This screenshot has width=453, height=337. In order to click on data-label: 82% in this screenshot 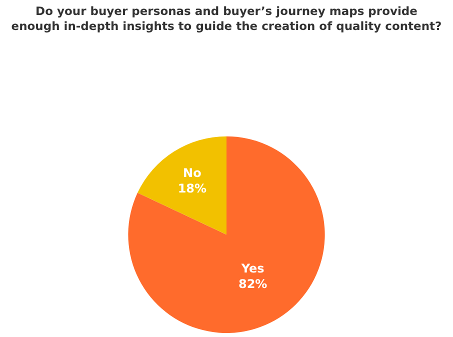, I will do `click(253, 283)`.